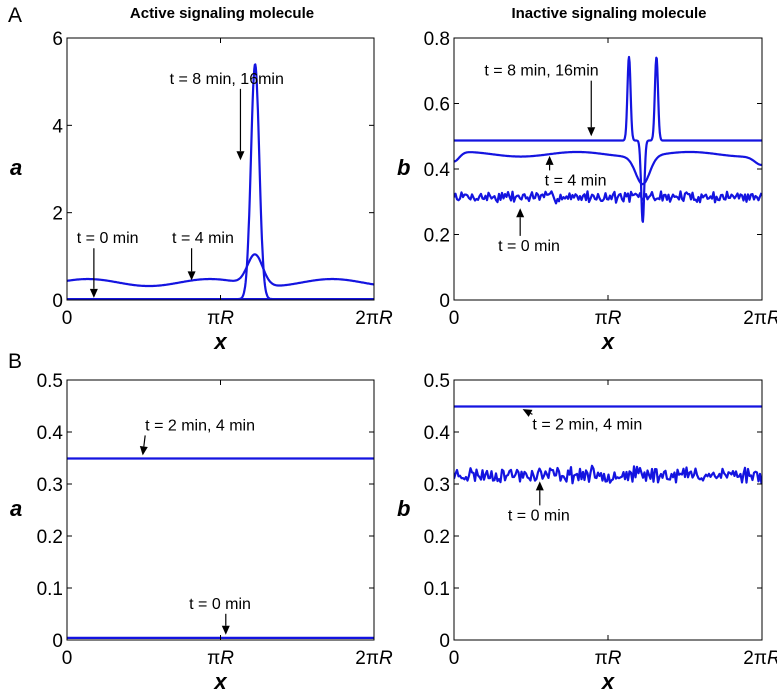 Image resolution: width=777 pixels, height=700 pixels. What do you see at coordinates (608, 13) in the screenshot?
I see `column-title-inactive: Inactive signaling molecule` at bounding box center [608, 13].